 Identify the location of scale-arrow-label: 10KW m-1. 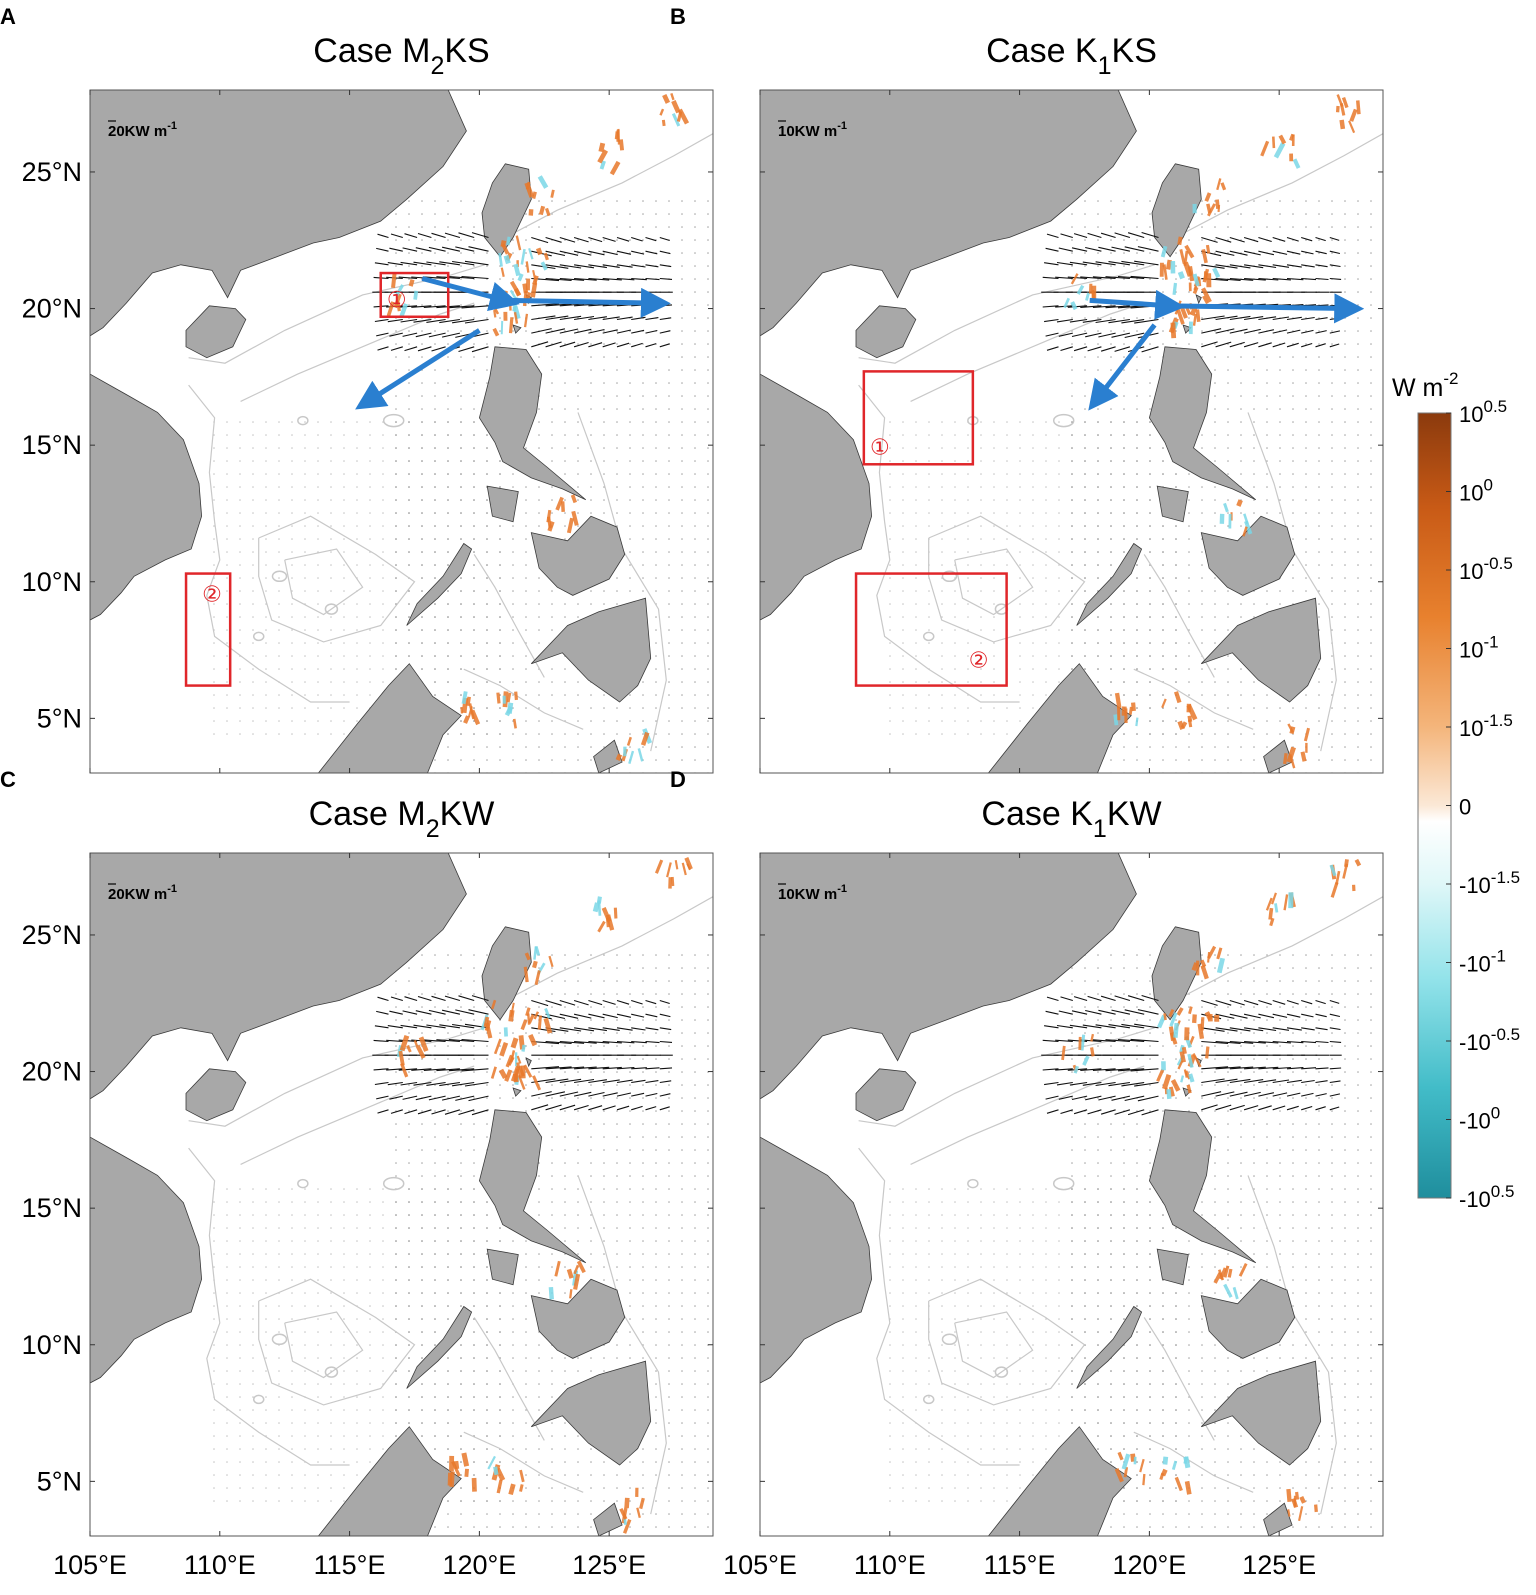
(812, 893).